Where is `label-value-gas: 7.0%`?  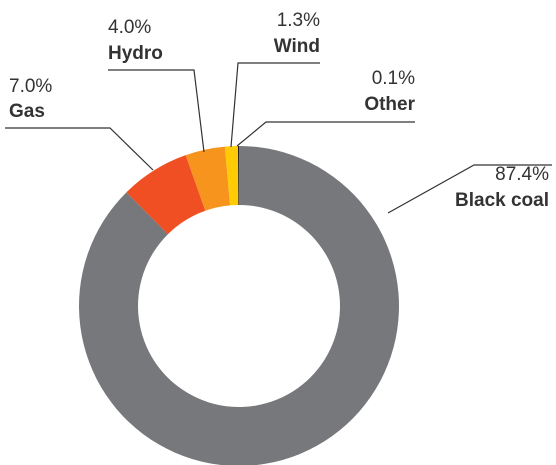 label-value-gas: 7.0% is located at coordinates (30, 86).